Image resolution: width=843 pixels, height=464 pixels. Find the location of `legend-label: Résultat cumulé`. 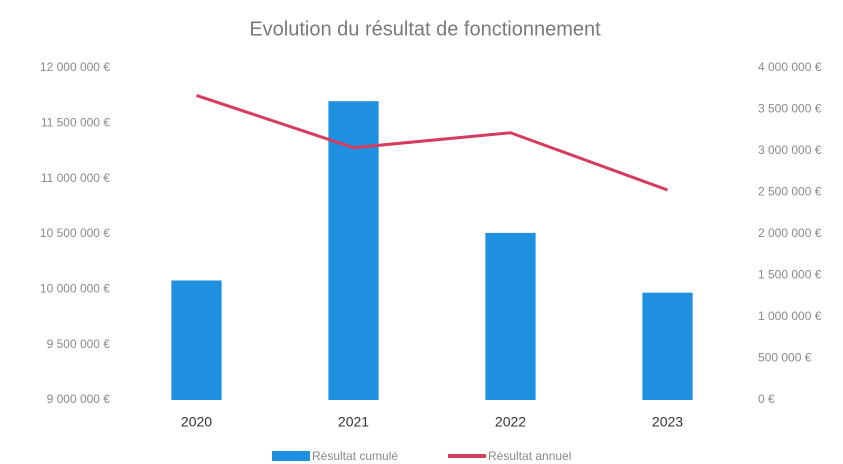

legend-label: Résultat cumulé is located at coordinates (355, 456).